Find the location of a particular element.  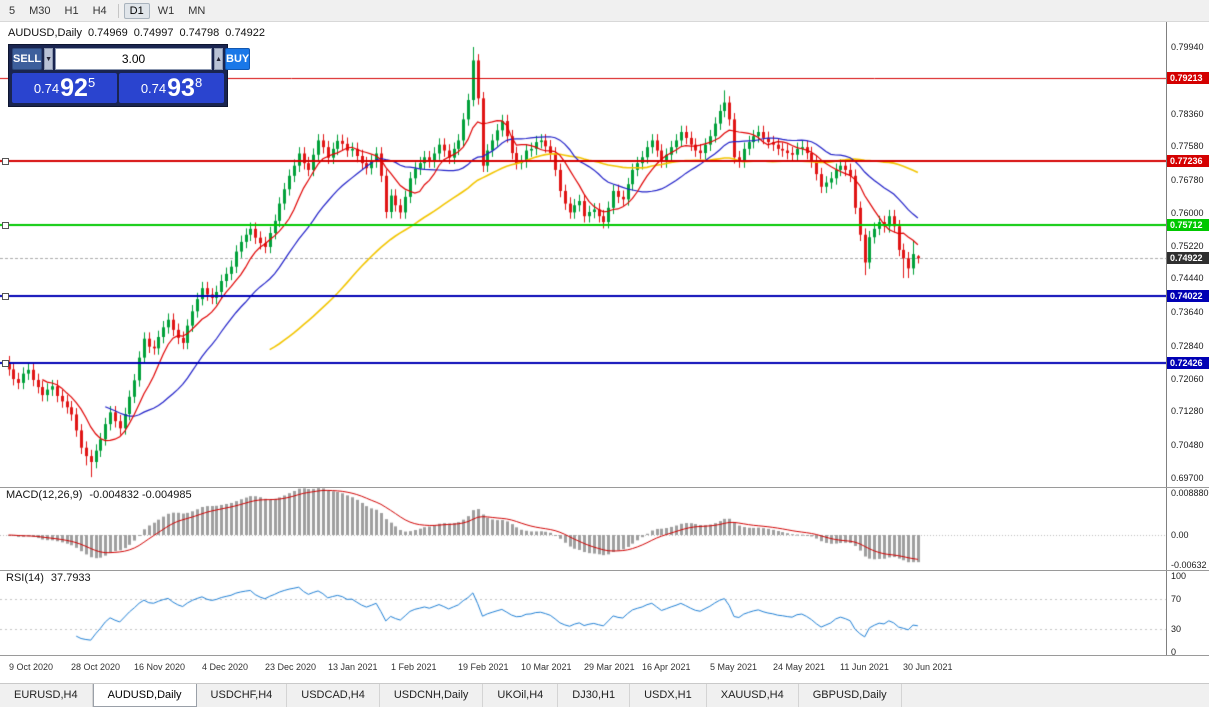

date-label: 16 Nov 2020 is located at coordinates (160, 667).